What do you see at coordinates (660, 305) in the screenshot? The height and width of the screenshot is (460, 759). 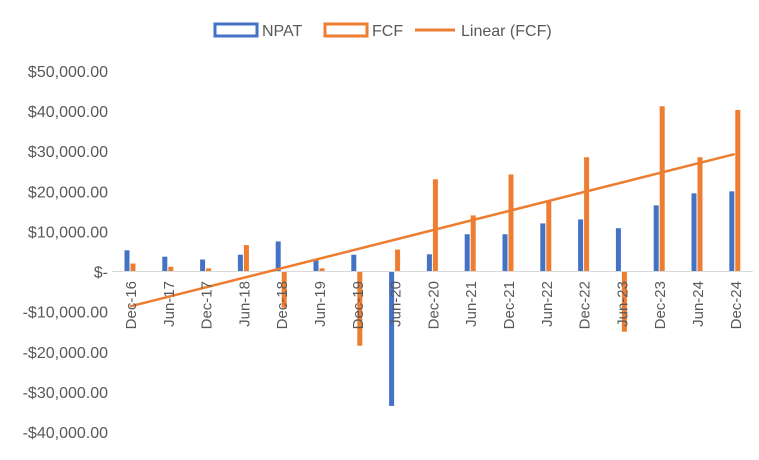 I see `x-tick-label: Dec-23` at bounding box center [660, 305].